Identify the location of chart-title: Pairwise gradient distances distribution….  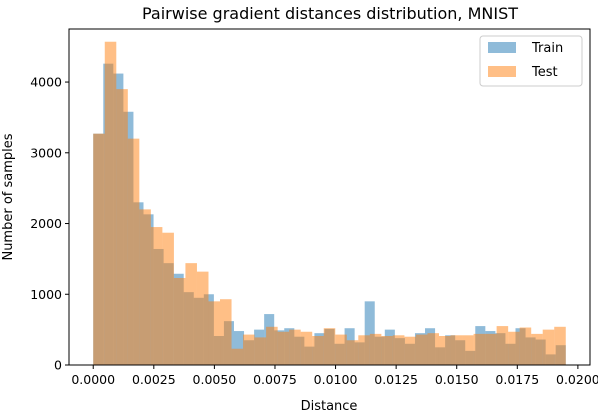
(330, 13).